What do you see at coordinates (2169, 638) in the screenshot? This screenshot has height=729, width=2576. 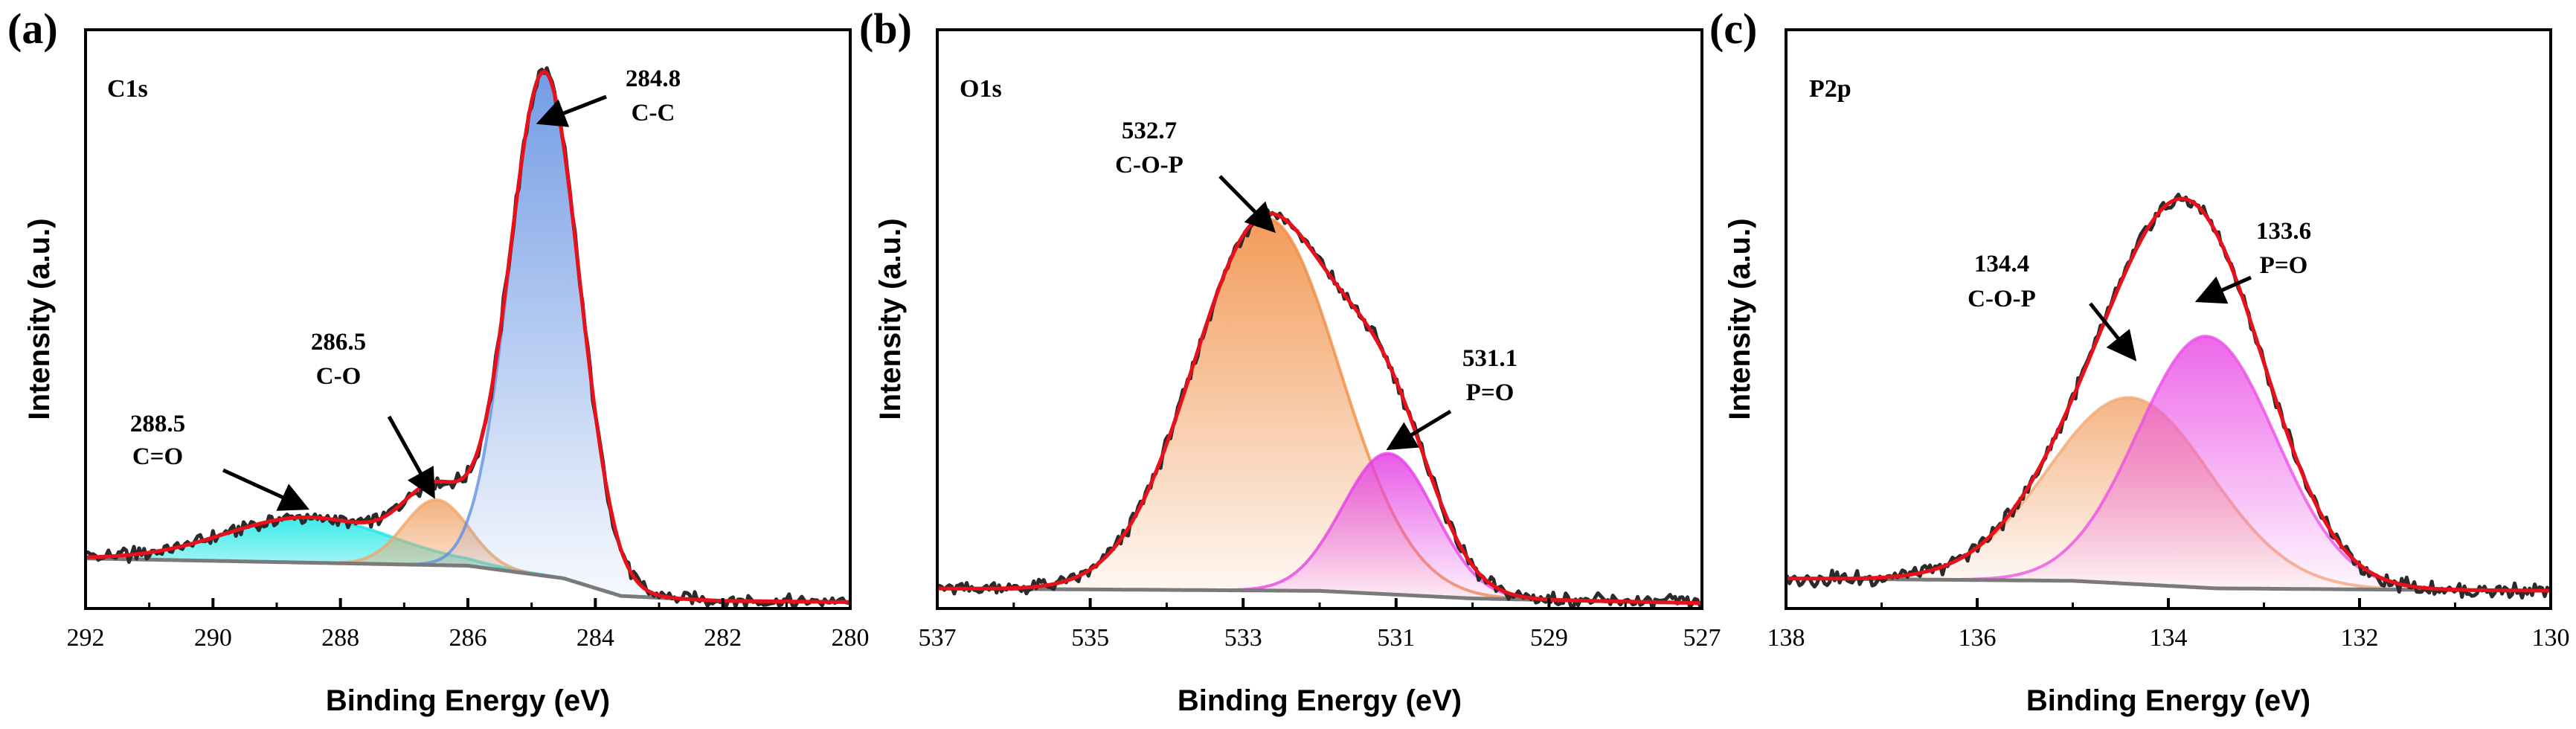 I see `x-tick-label: 134` at bounding box center [2169, 638].